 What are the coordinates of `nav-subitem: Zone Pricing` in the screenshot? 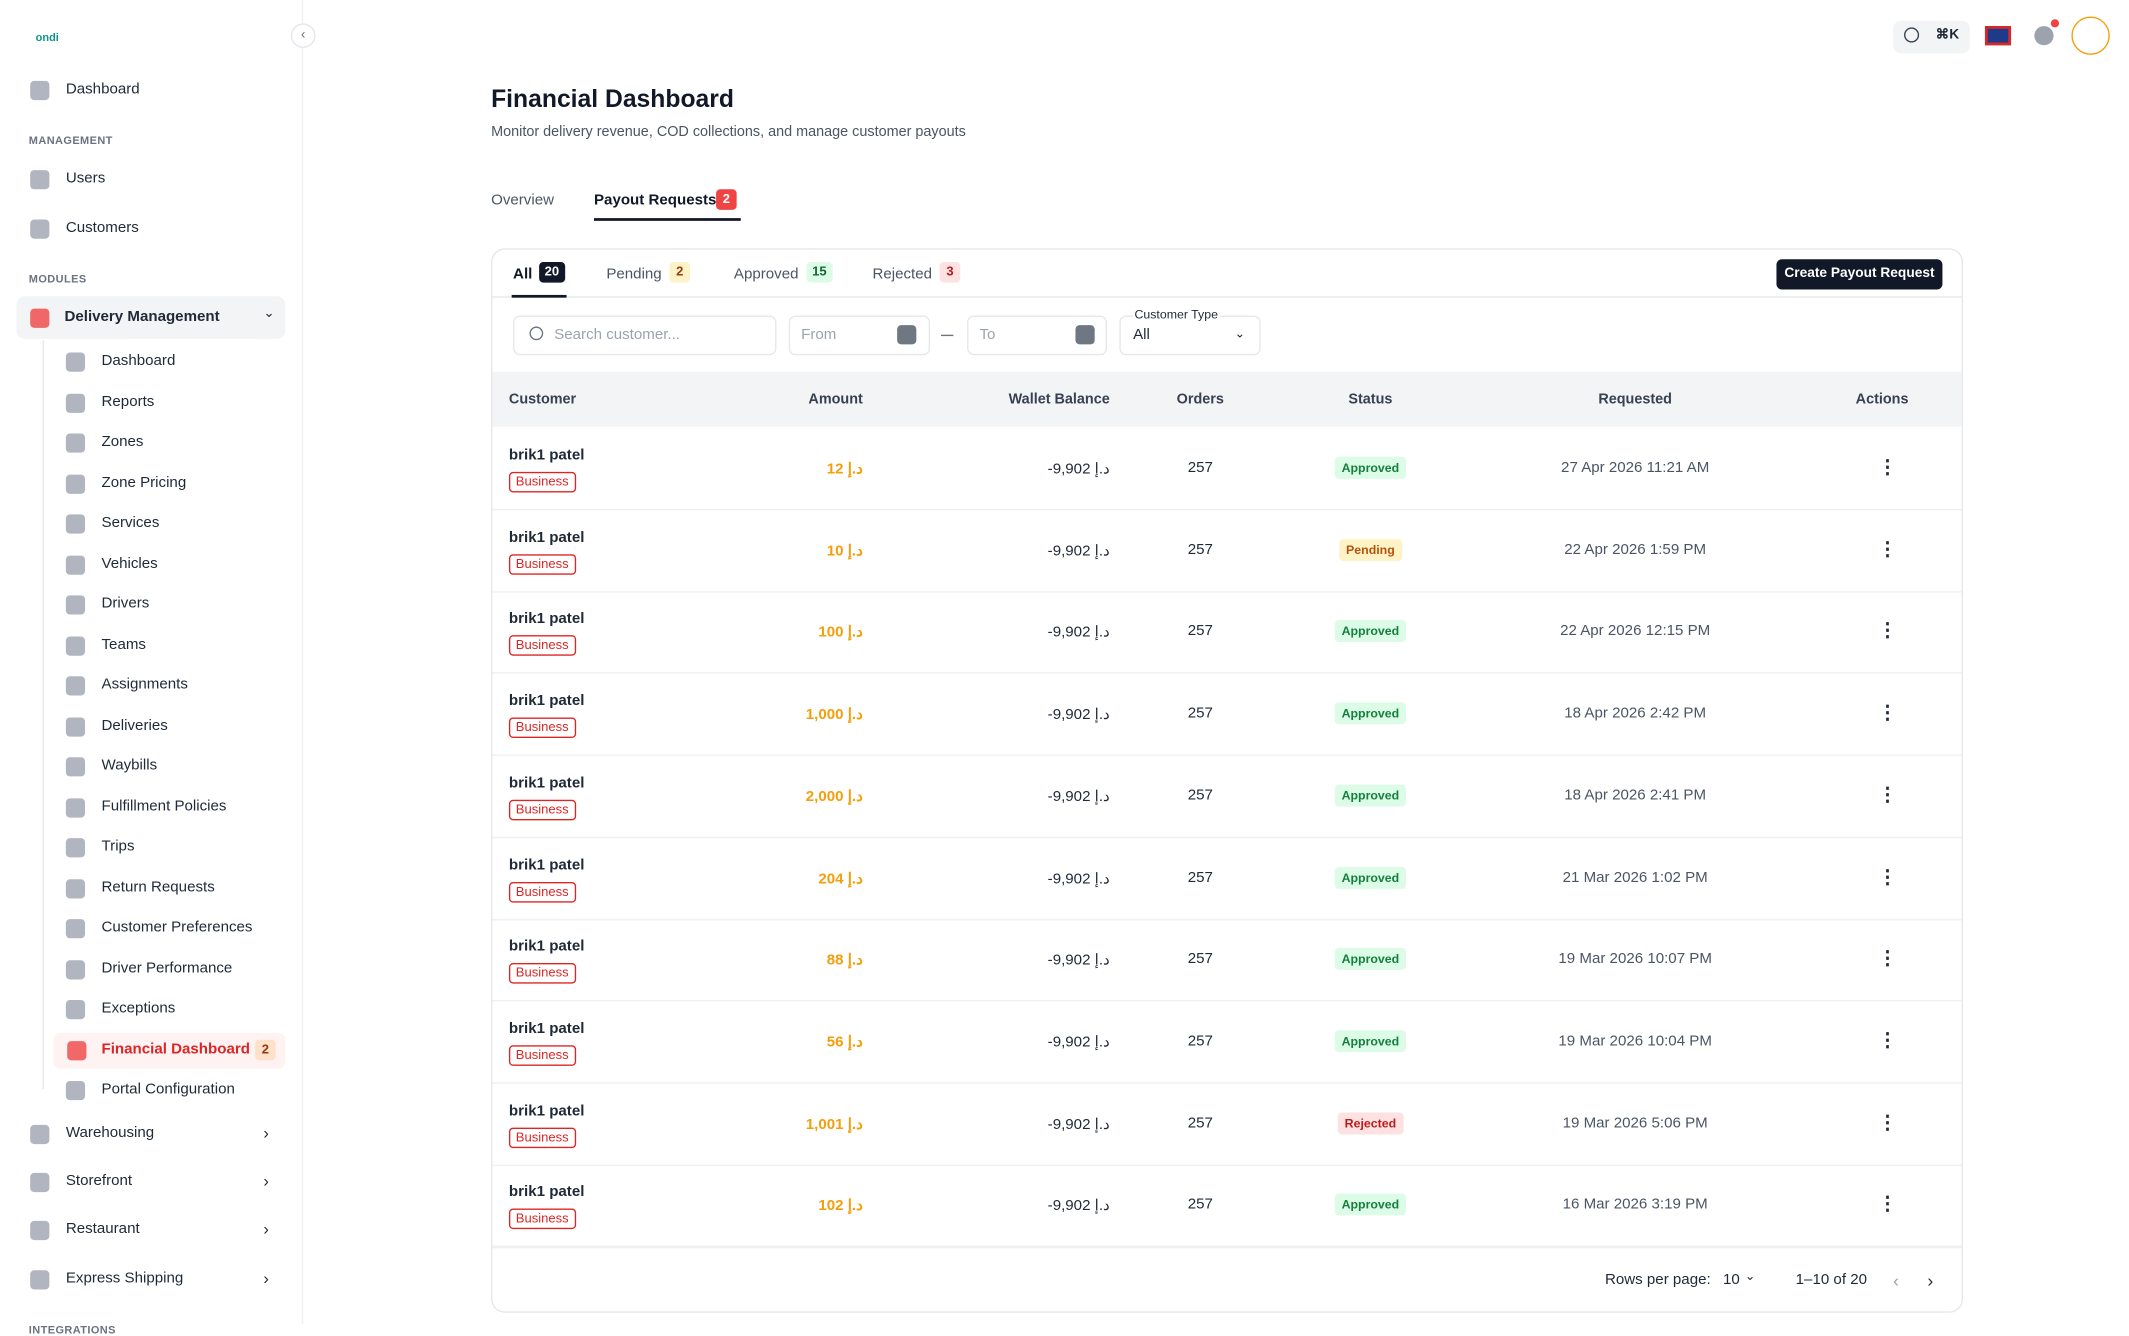 It's located at (144, 482).